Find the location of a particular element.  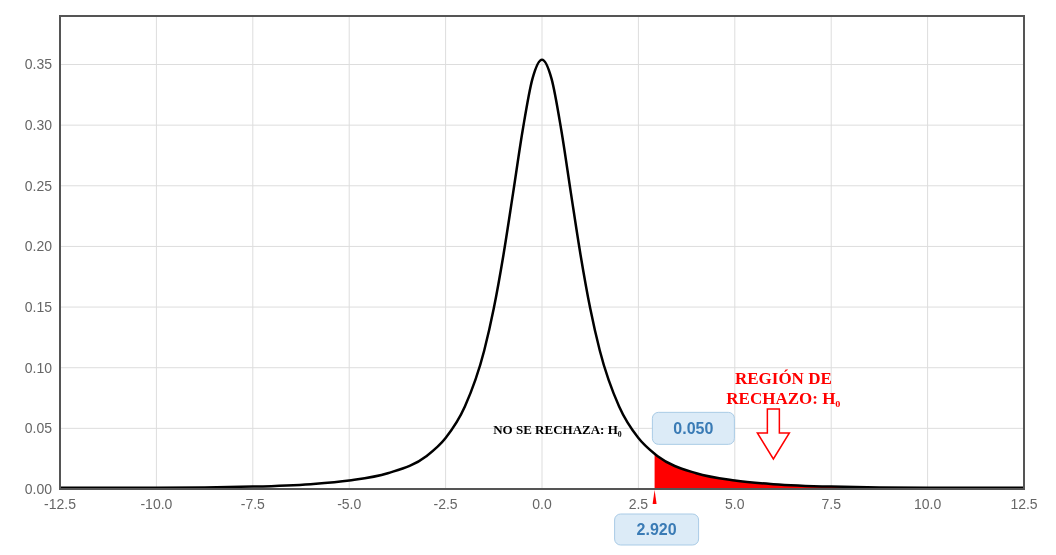

annotation: 2.920 is located at coordinates (656, 529).